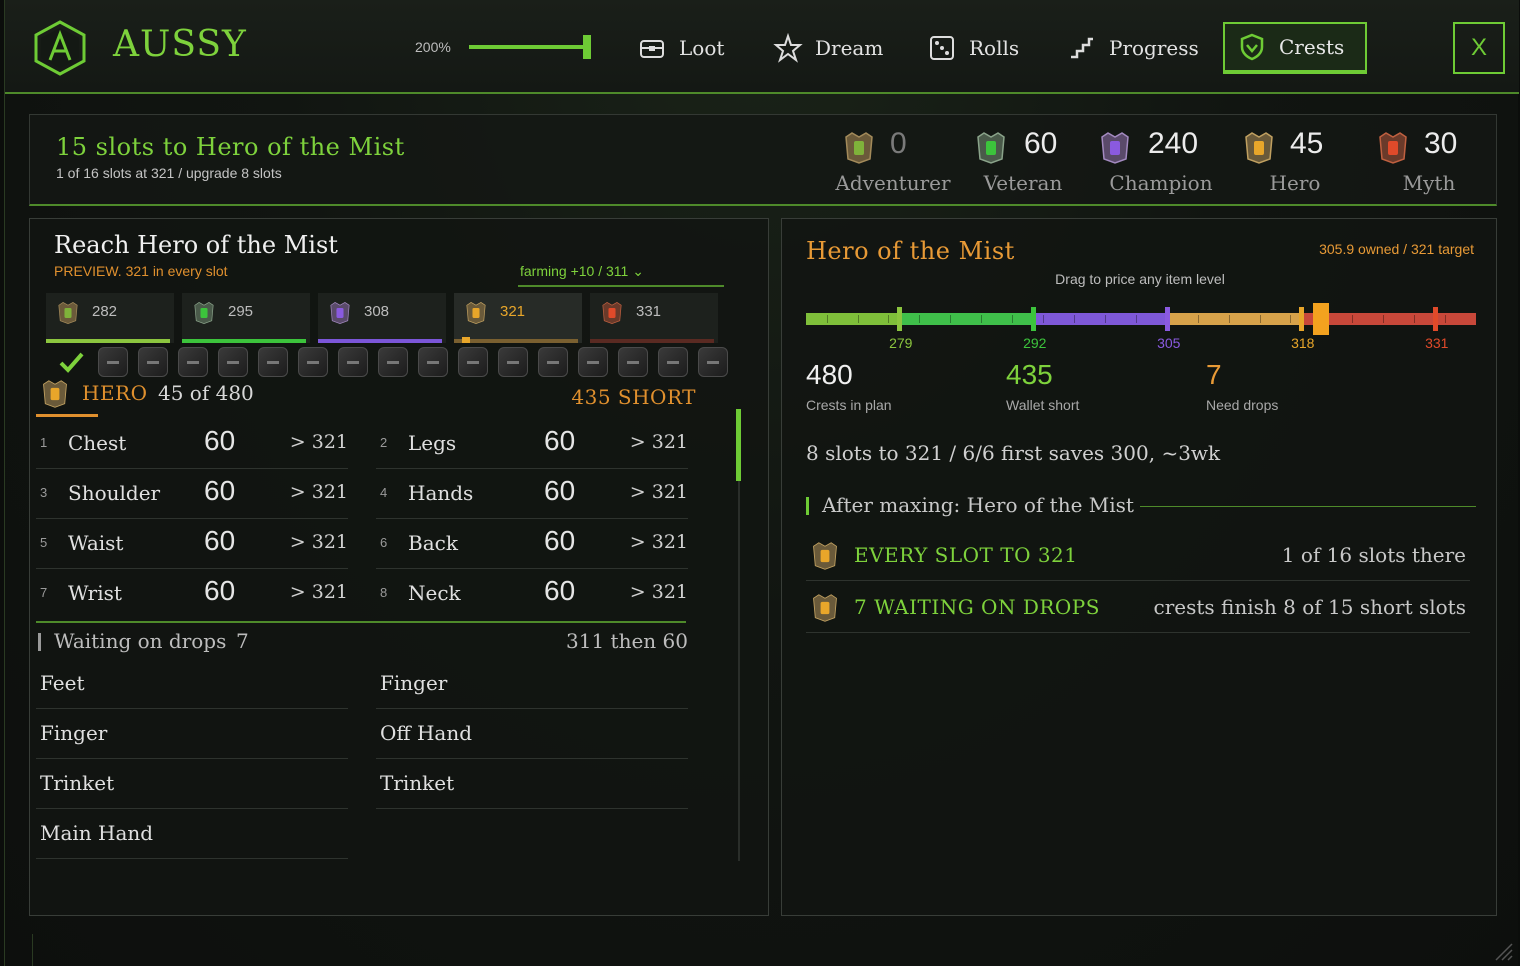 The image size is (1520, 966). I want to click on tab-rolls-label: Rolls, so click(994, 48).